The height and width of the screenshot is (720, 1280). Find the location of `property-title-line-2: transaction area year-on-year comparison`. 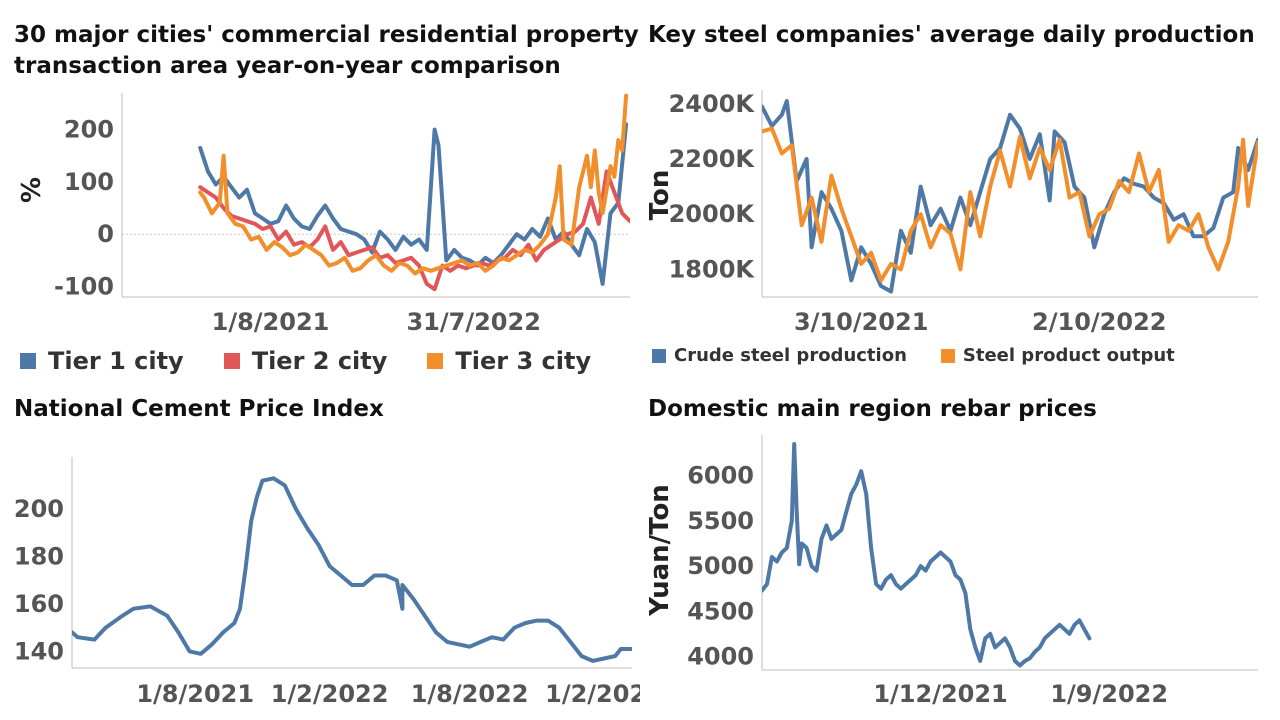

property-title-line-2: transaction area year-on-year comparison is located at coordinates (287, 66).